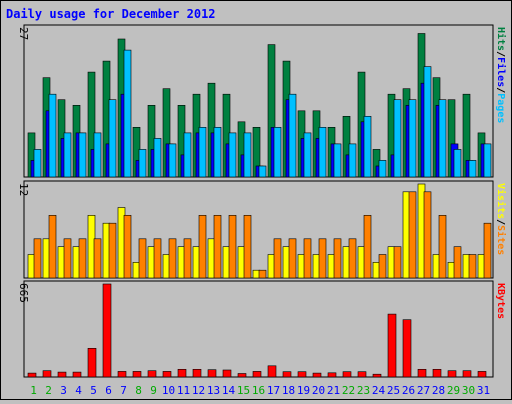 Image resolution: width=512 pixels, height=404 pixels. What do you see at coordinates (108, 390) in the screenshot?
I see `x-tick-label: 6` at bounding box center [108, 390].